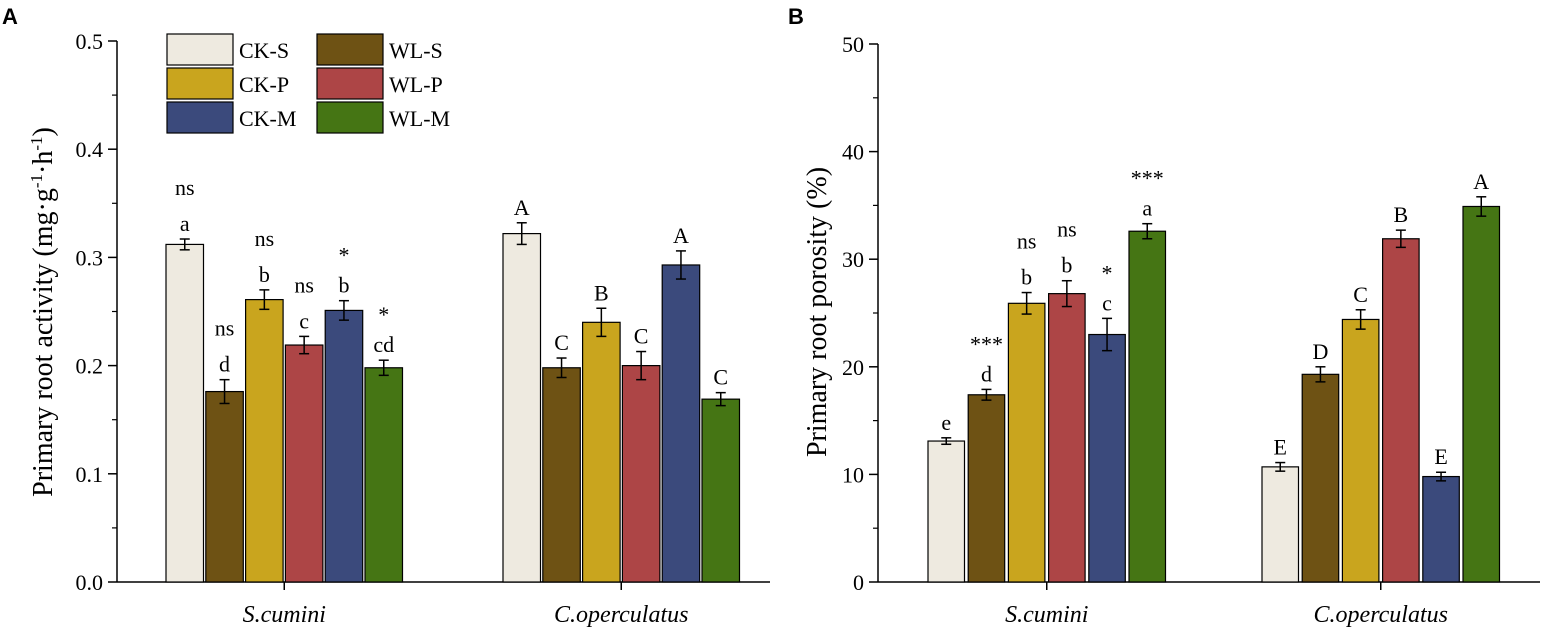 This screenshot has width=1552, height=633. What do you see at coordinates (853, 367) in the screenshot?
I see `y-tick-label: 20` at bounding box center [853, 367].